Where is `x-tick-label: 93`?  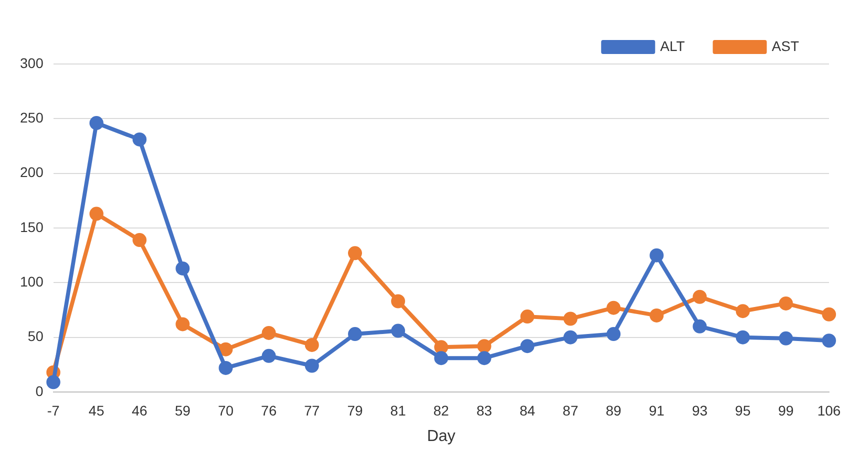 x-tick-label: 93 is located at coordinates (700, 410).